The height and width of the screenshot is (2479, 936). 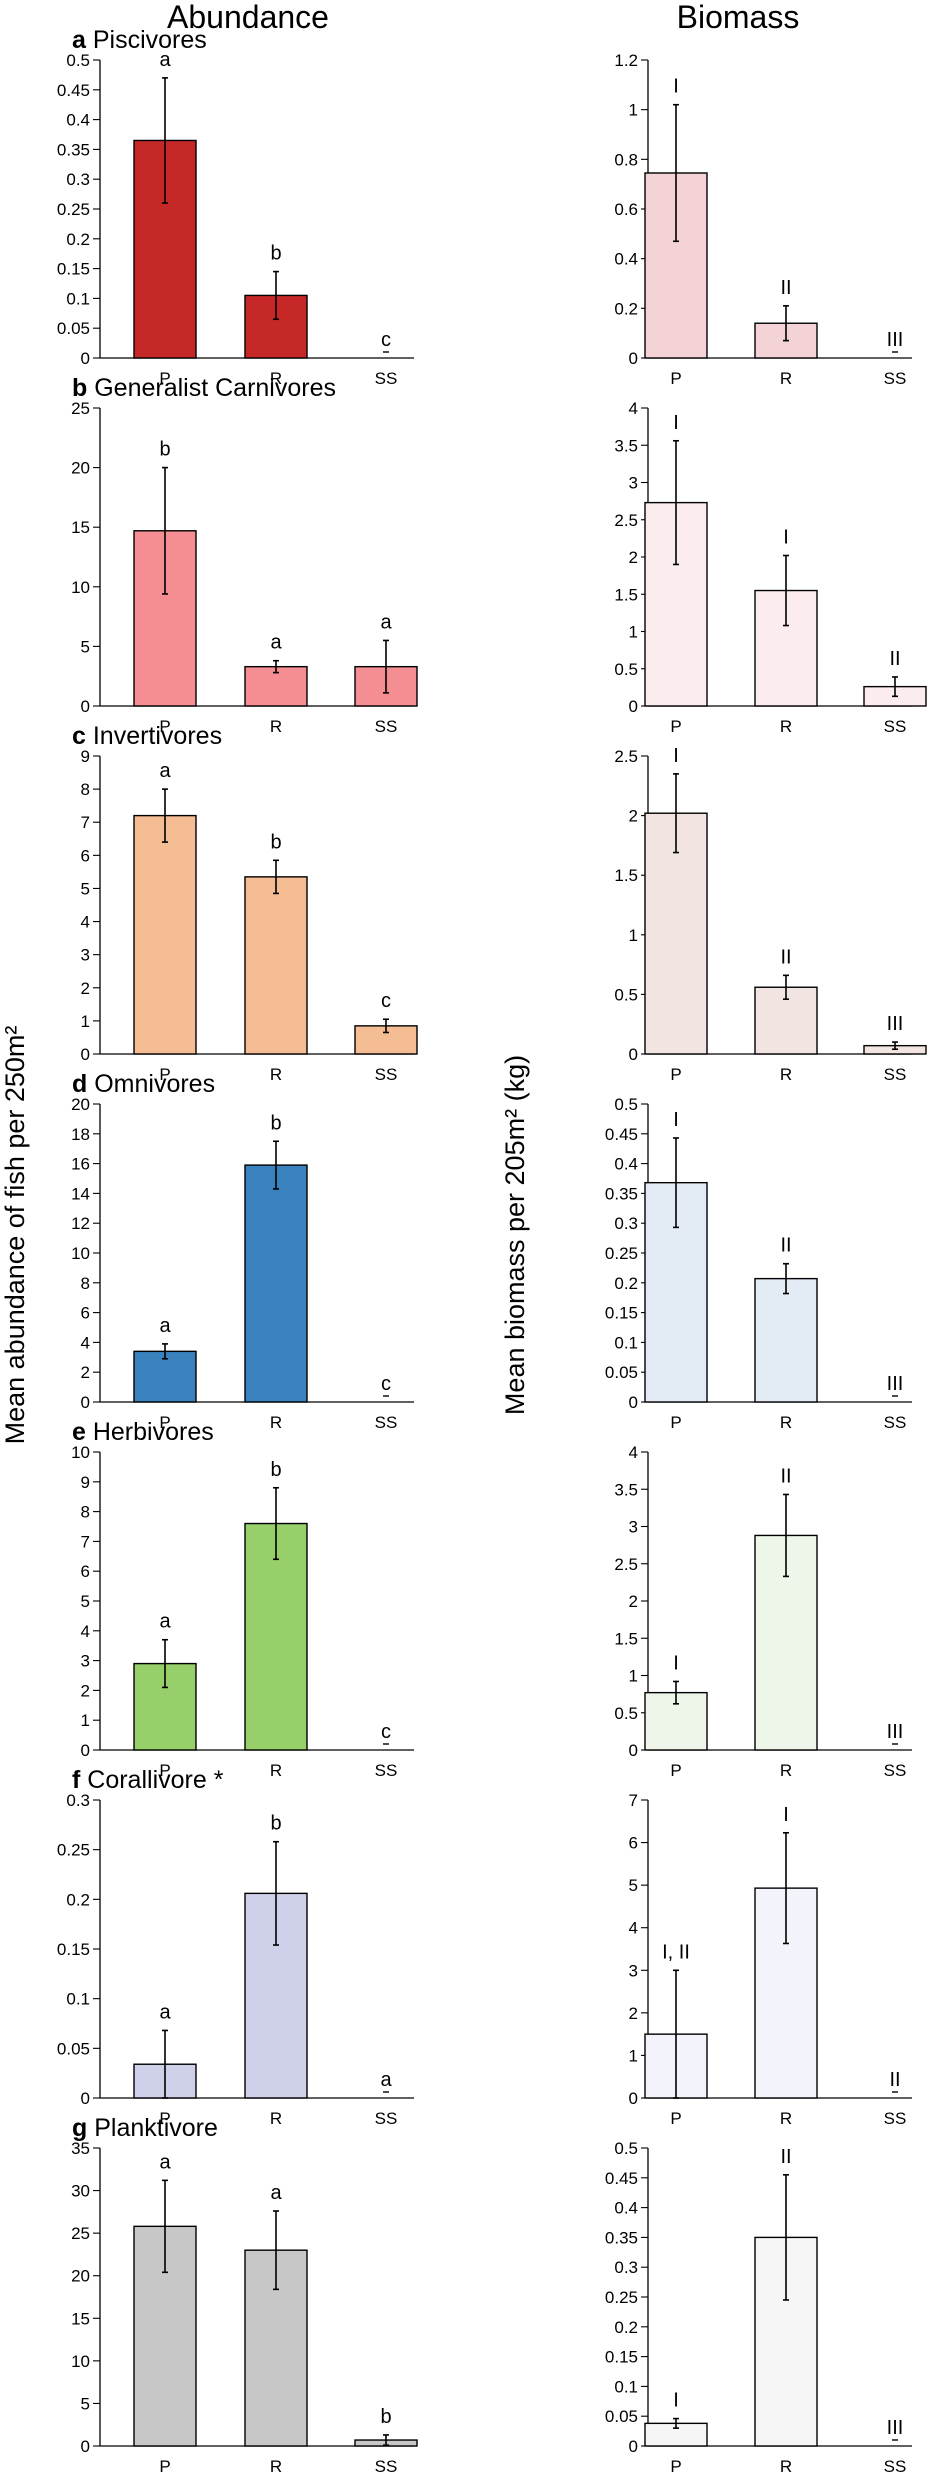 I want to click on y-tick-label: 15, so click(x=80, y=527).